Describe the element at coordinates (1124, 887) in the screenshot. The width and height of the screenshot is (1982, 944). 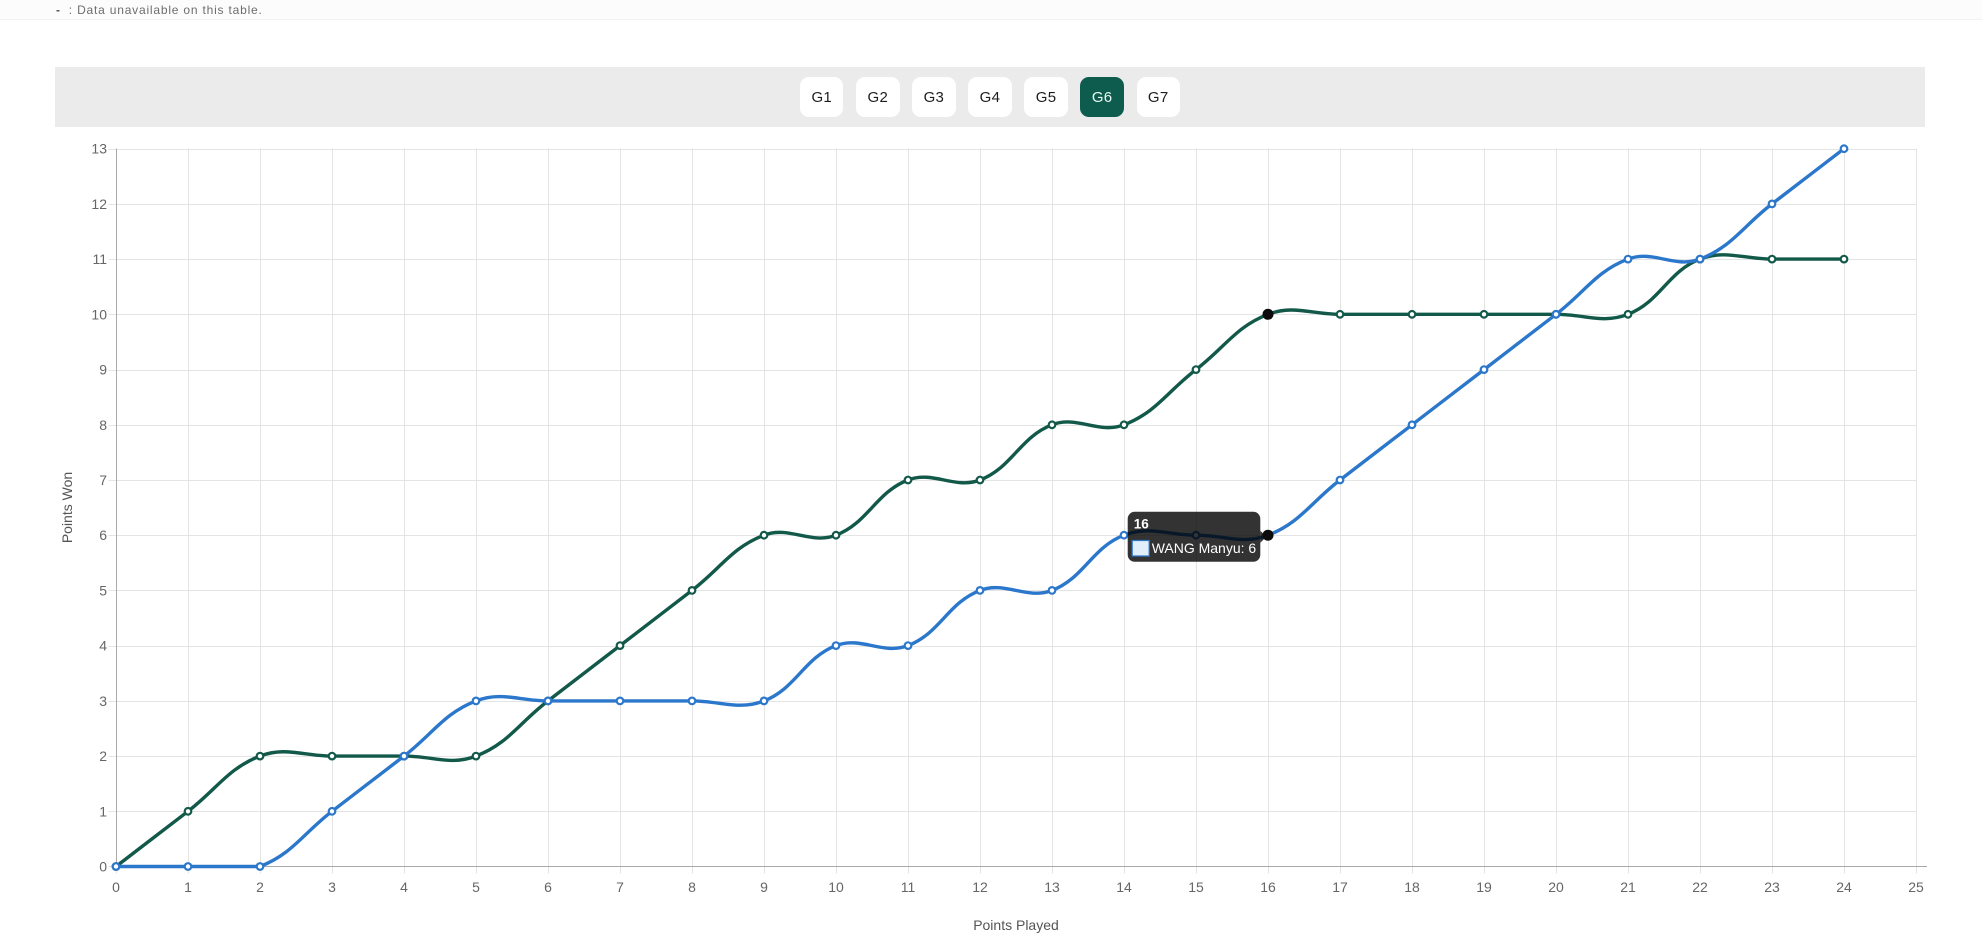
I see `svg-text: 14` at that location.